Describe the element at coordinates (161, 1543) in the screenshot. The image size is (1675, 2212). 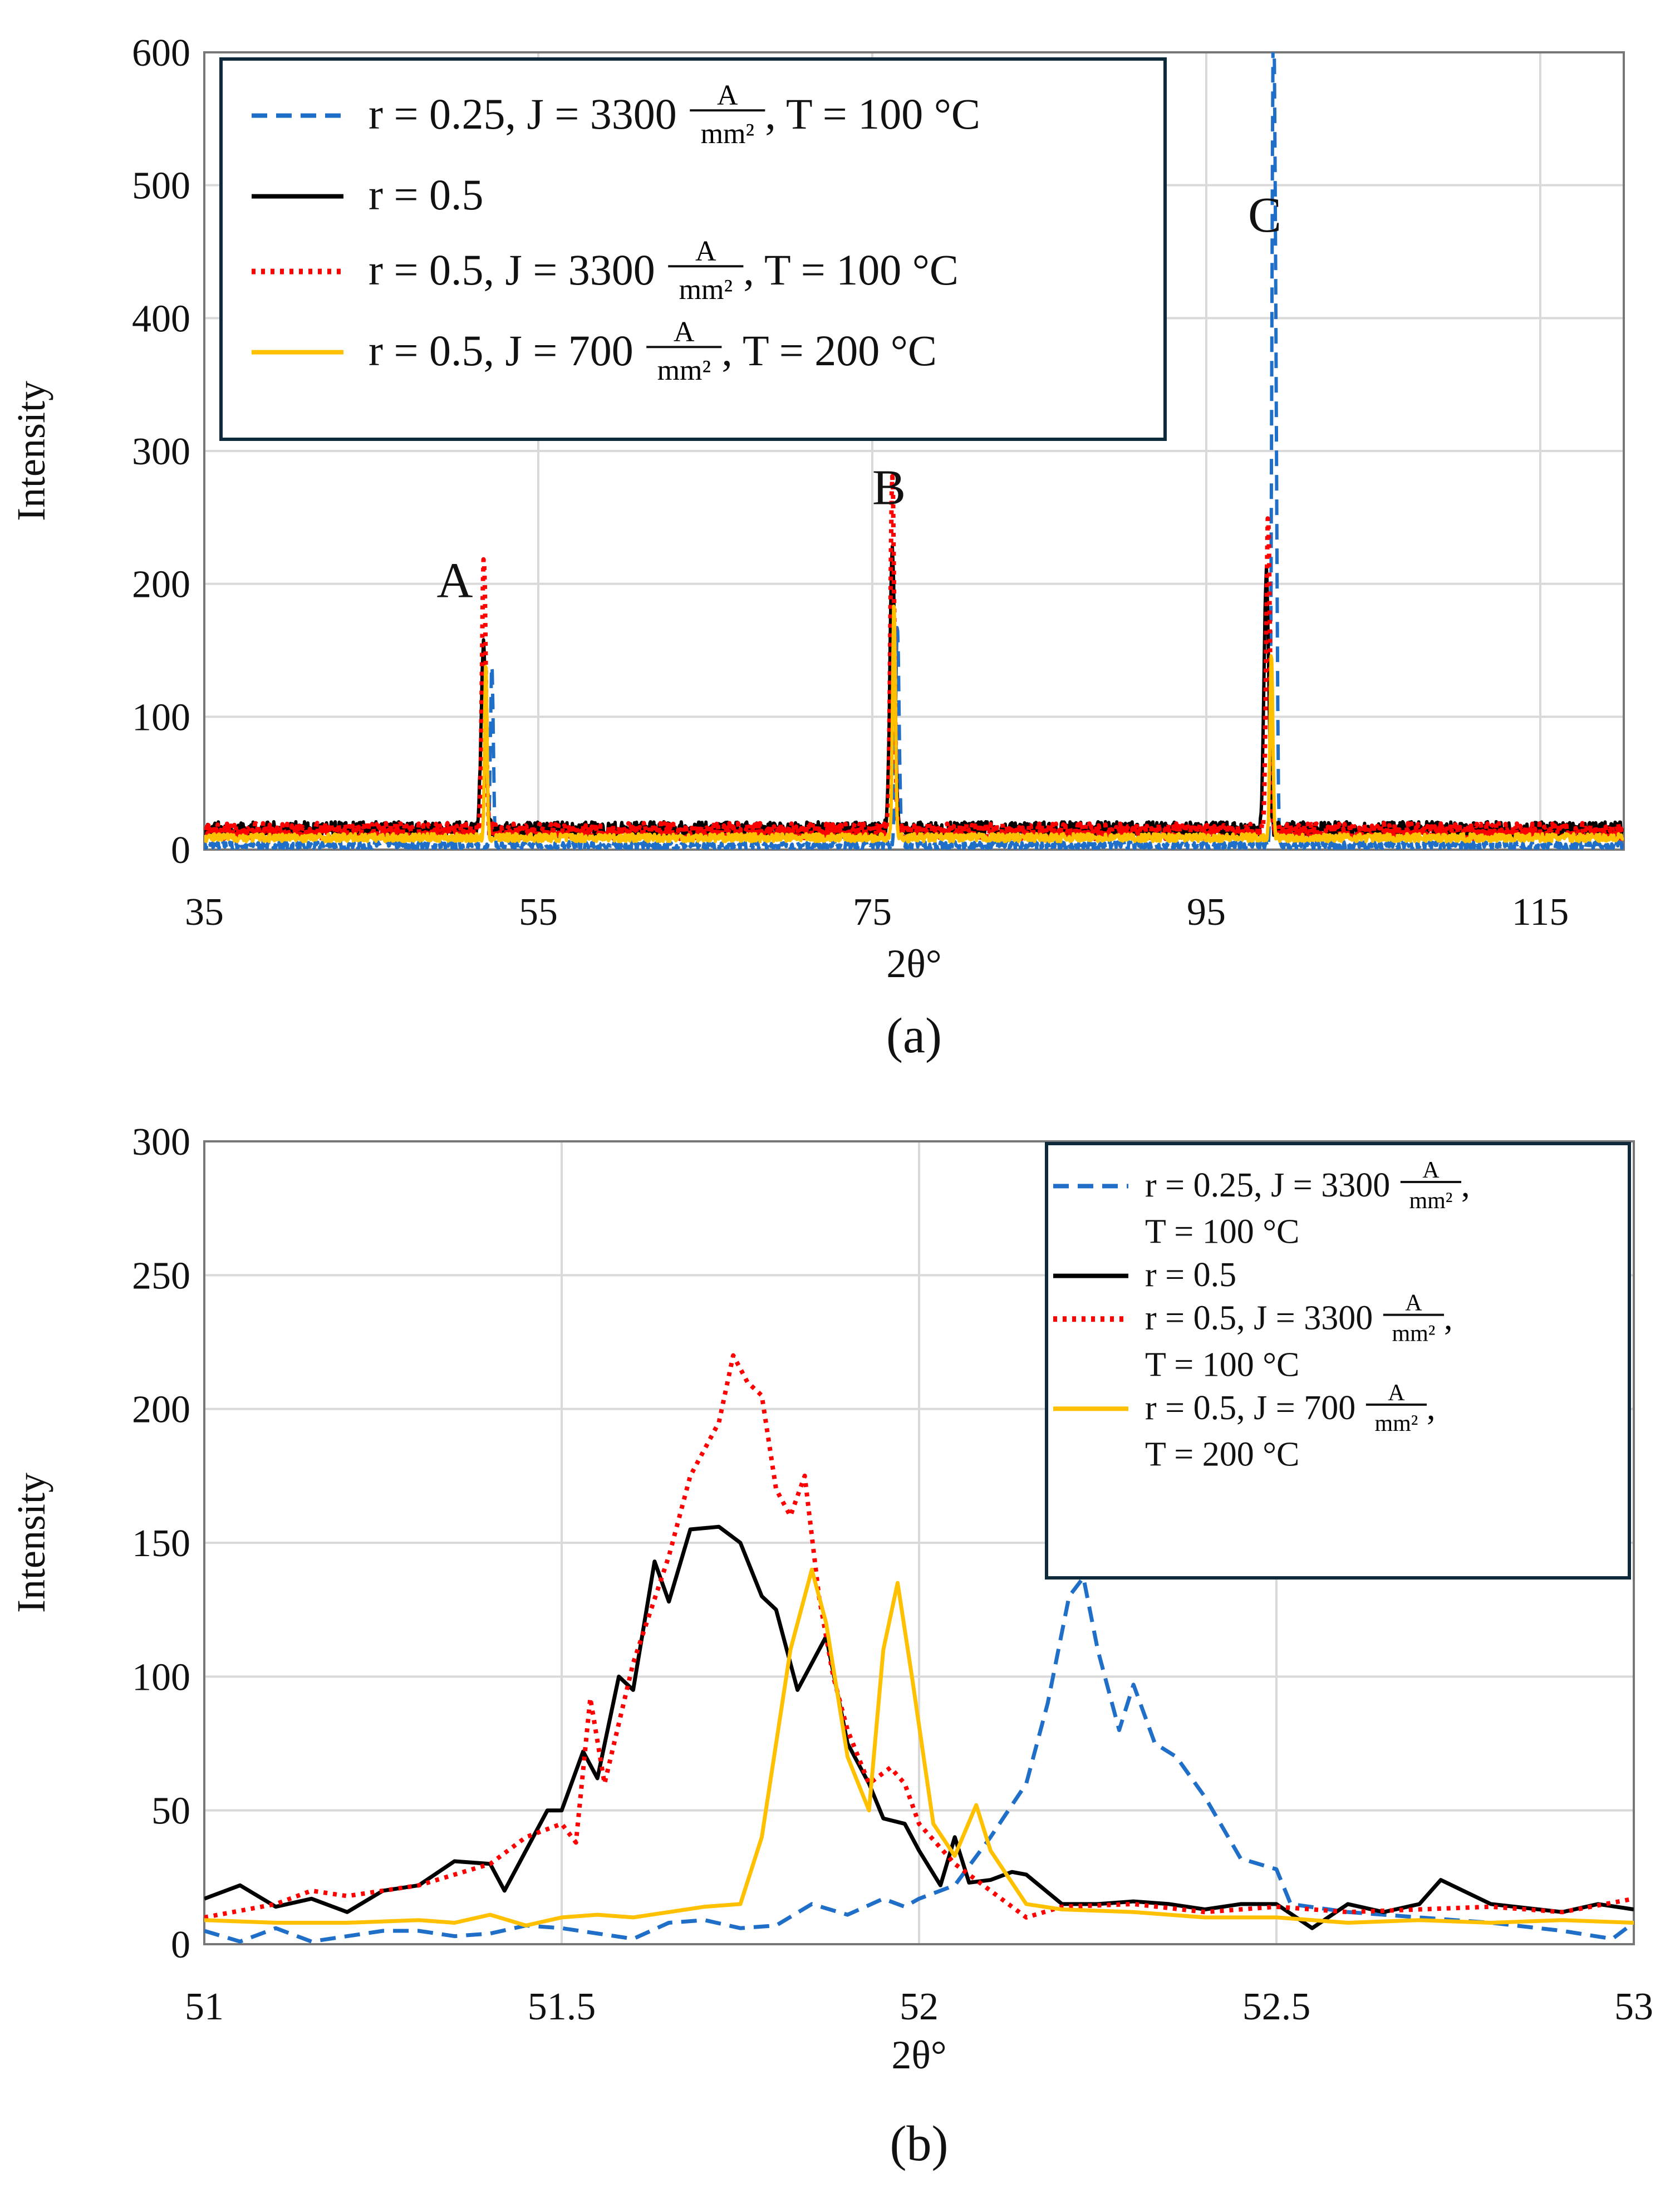
I see `y-tick-label: 150` at that location.